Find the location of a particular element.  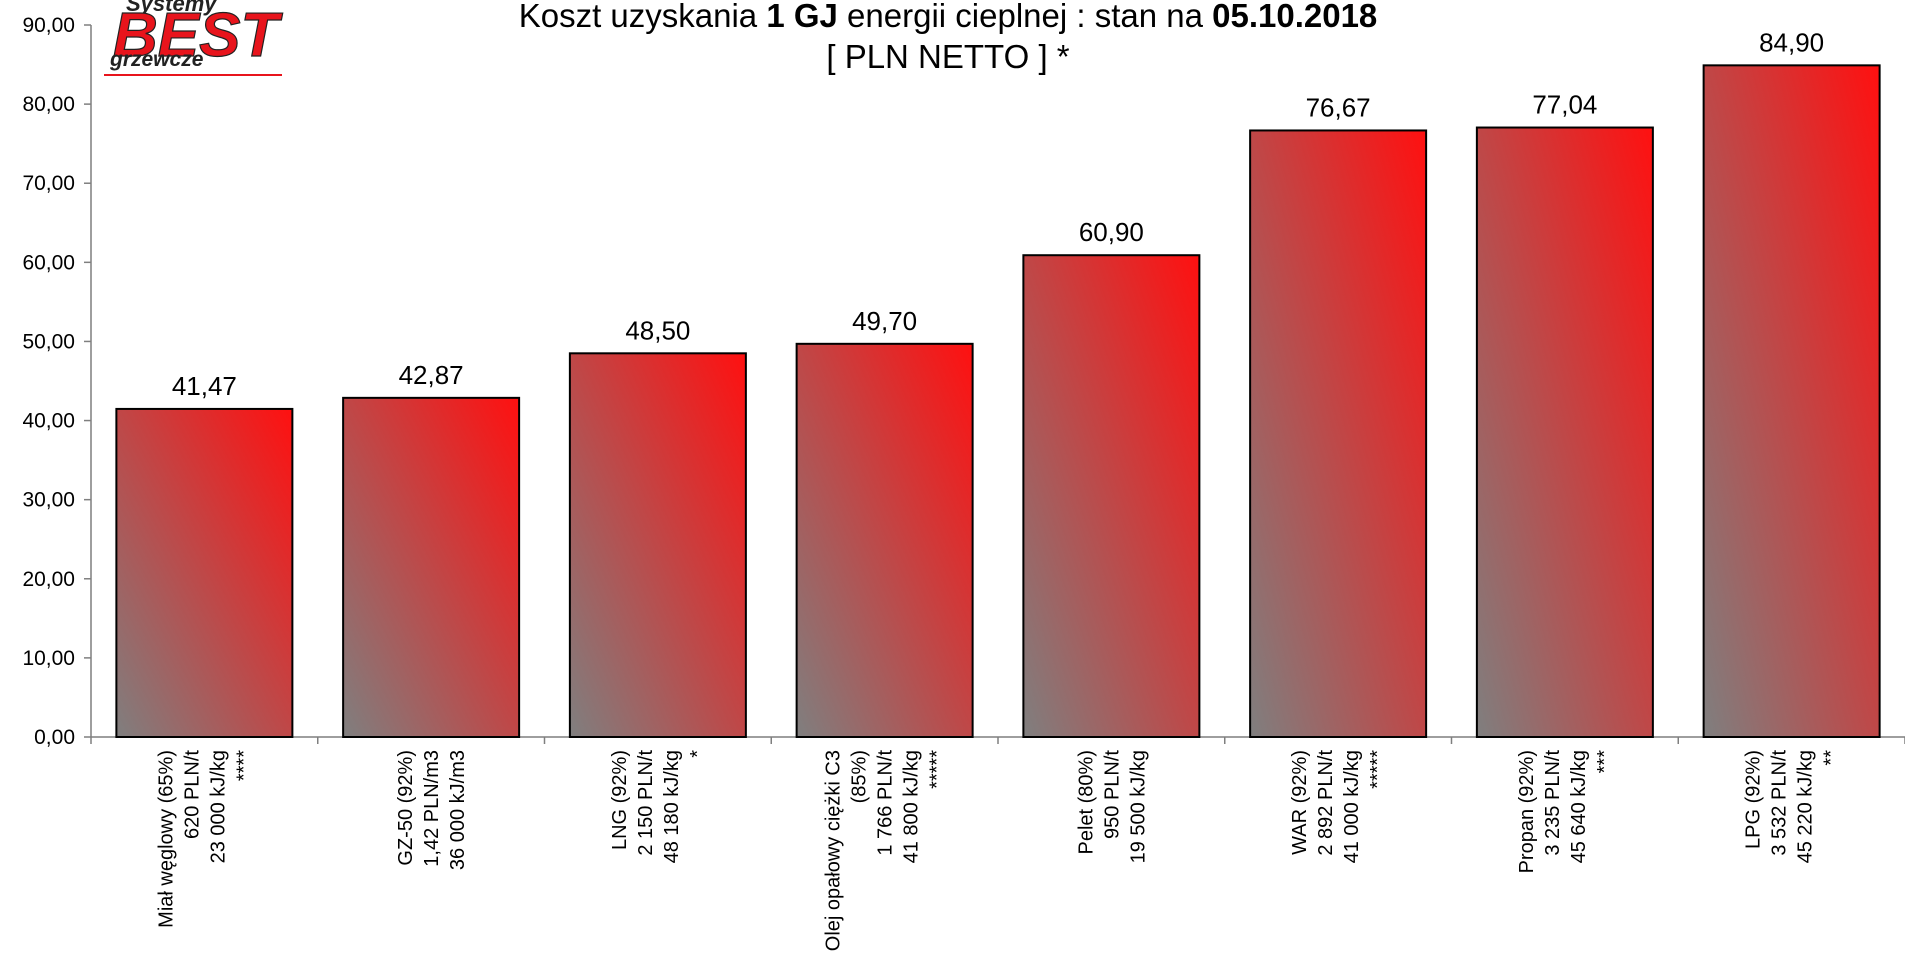

value-label: 49,70 is located at coordinates (884, 321).